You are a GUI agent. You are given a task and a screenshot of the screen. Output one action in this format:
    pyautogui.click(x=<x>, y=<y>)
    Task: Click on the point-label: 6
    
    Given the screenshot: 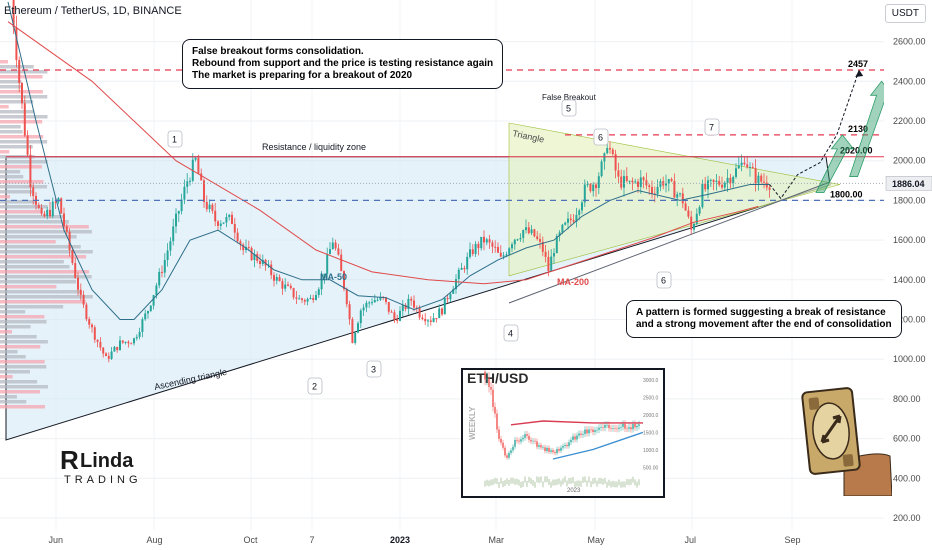 What is the action you would take?
    pyautogui.click(x=663, y=281)
    